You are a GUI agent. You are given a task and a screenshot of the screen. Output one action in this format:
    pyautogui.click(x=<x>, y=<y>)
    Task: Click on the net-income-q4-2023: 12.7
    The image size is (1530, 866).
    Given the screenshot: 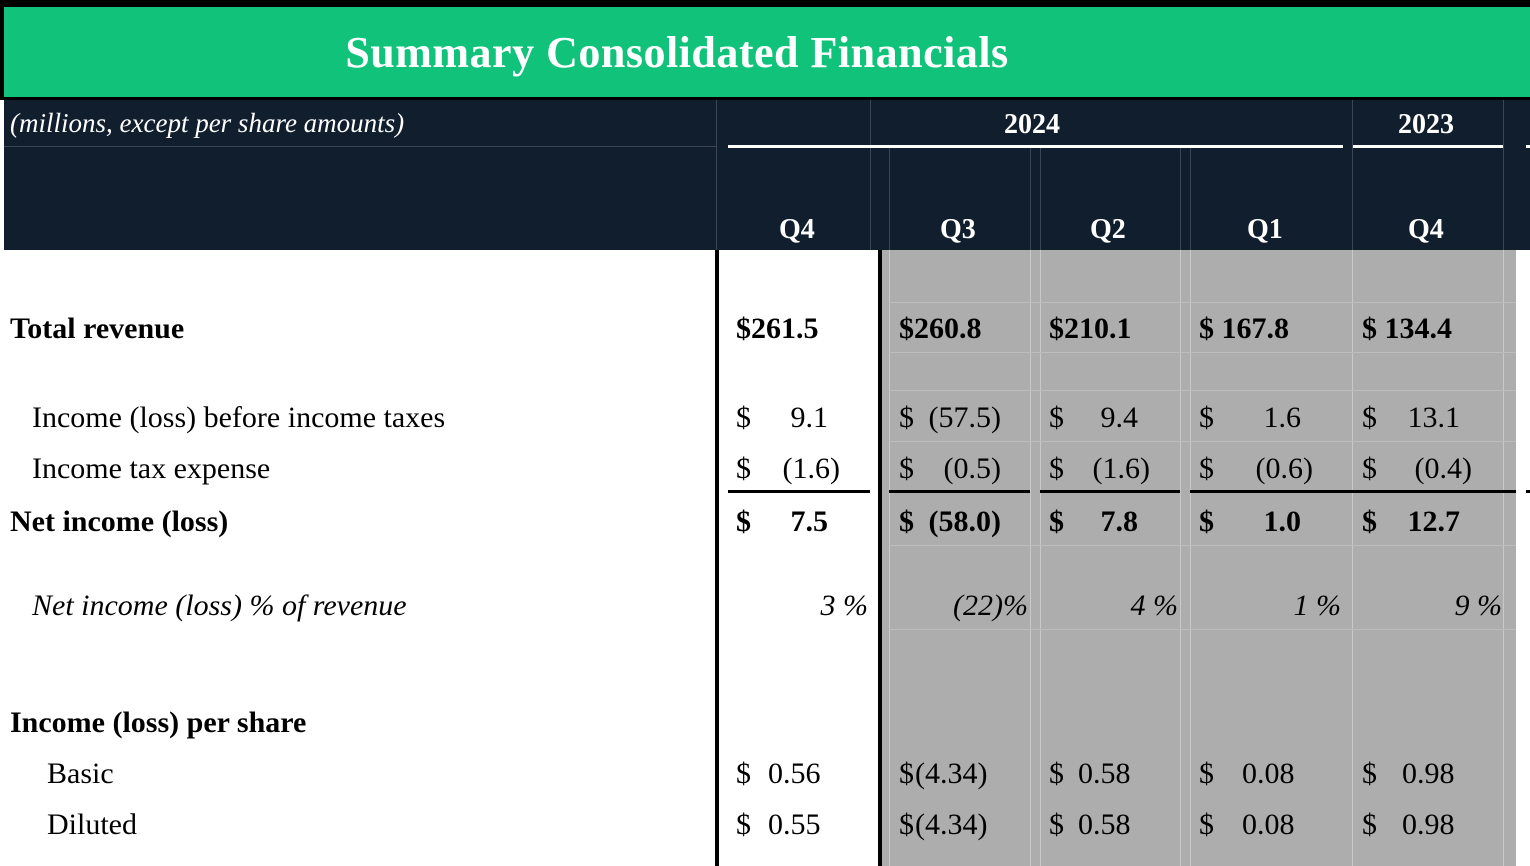 What is the action you would take?
    pyautogui.click(x=1434, y=521)
    